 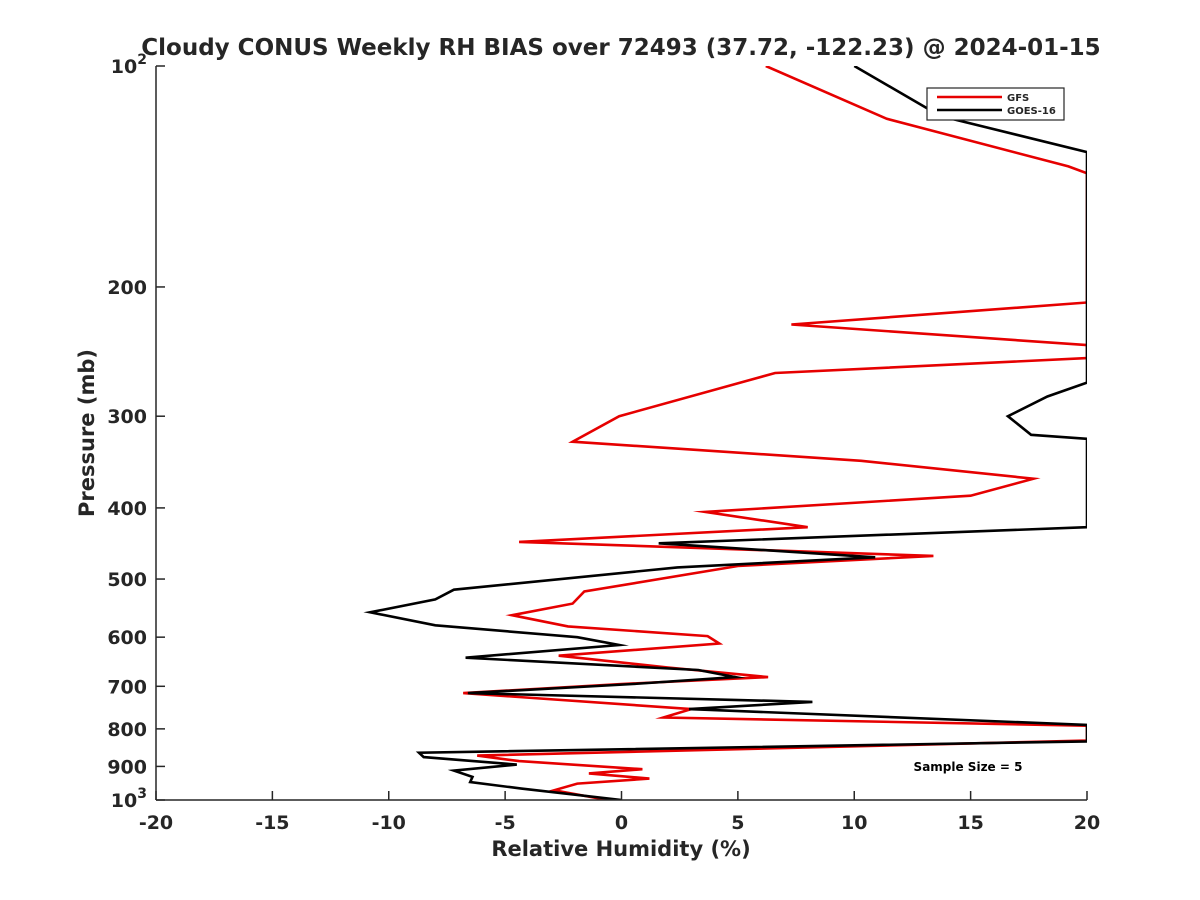 I want to click on x-tick-label: -15, so click(x=272, y=823).